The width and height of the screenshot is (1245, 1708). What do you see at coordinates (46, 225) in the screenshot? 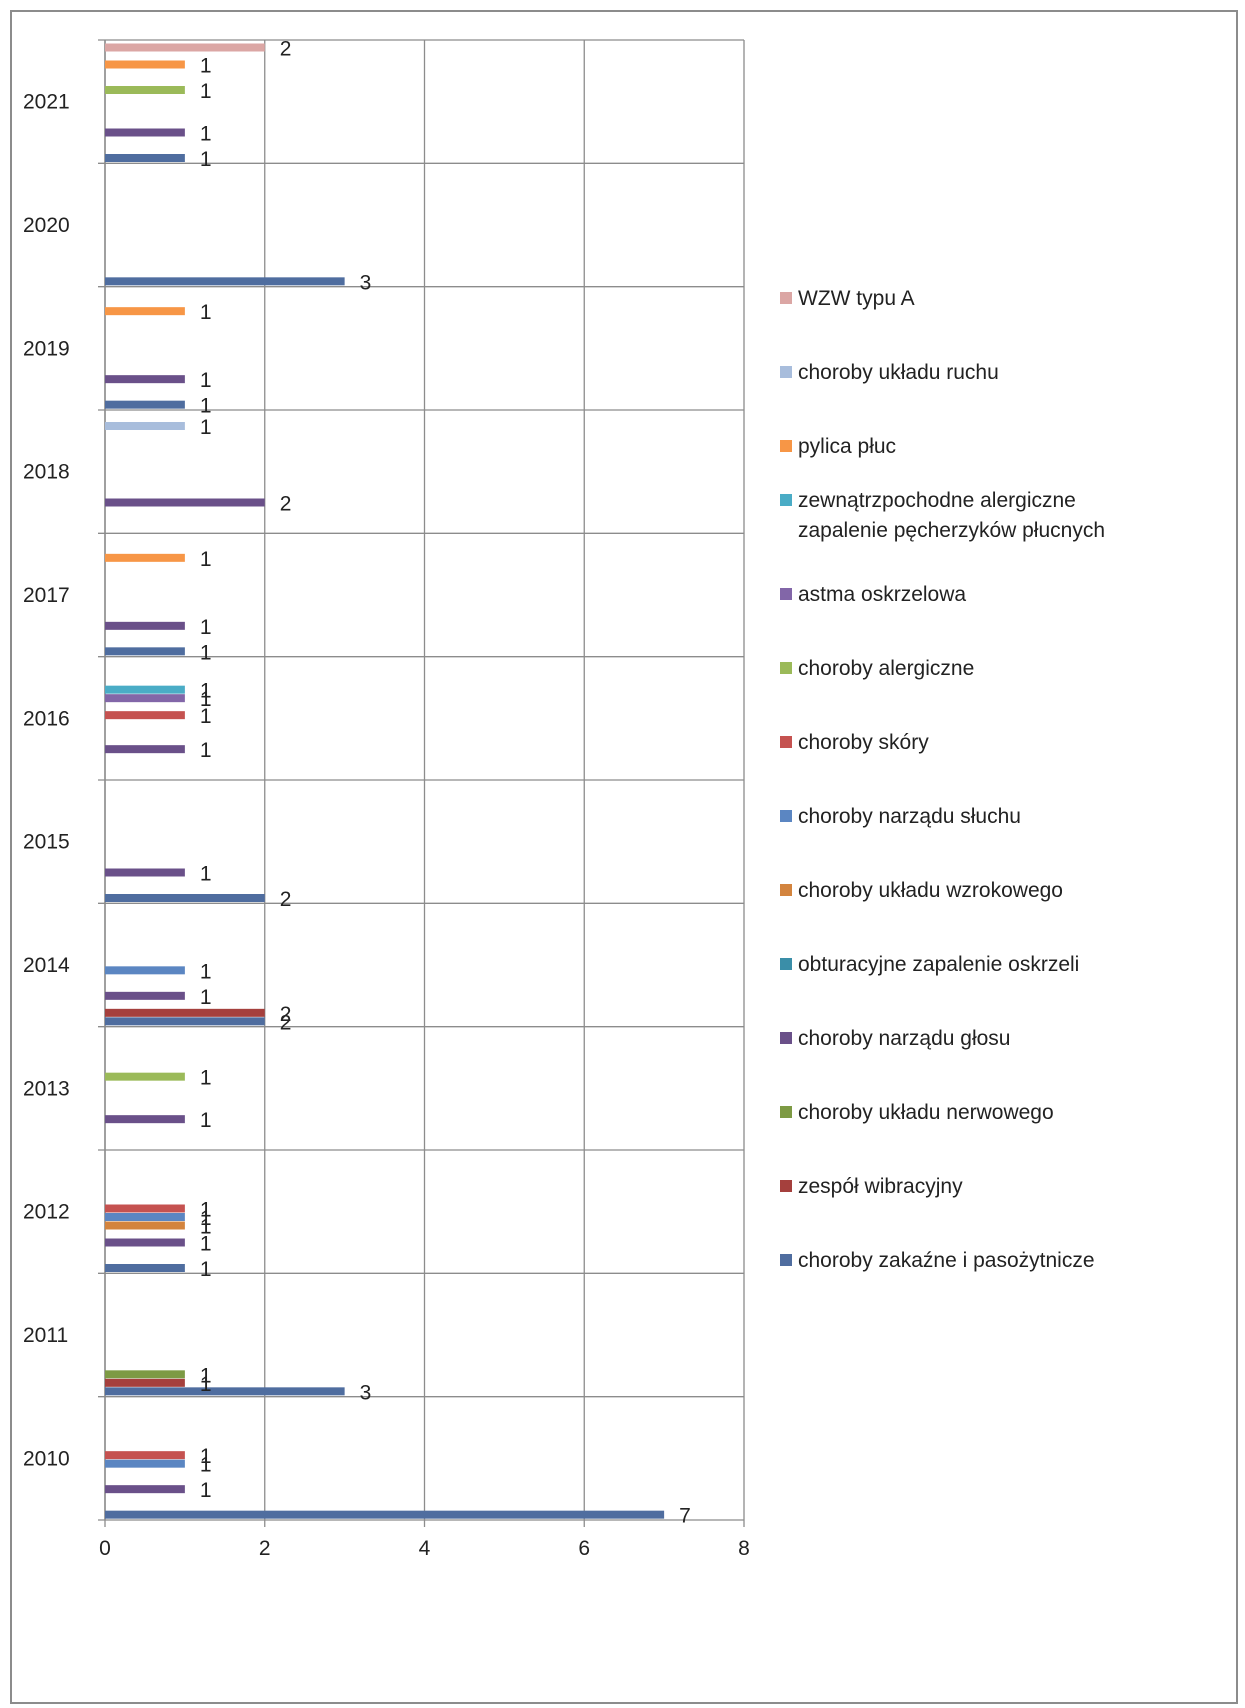
I see `y-category-label: 2020` at bounding box center [46, 225].